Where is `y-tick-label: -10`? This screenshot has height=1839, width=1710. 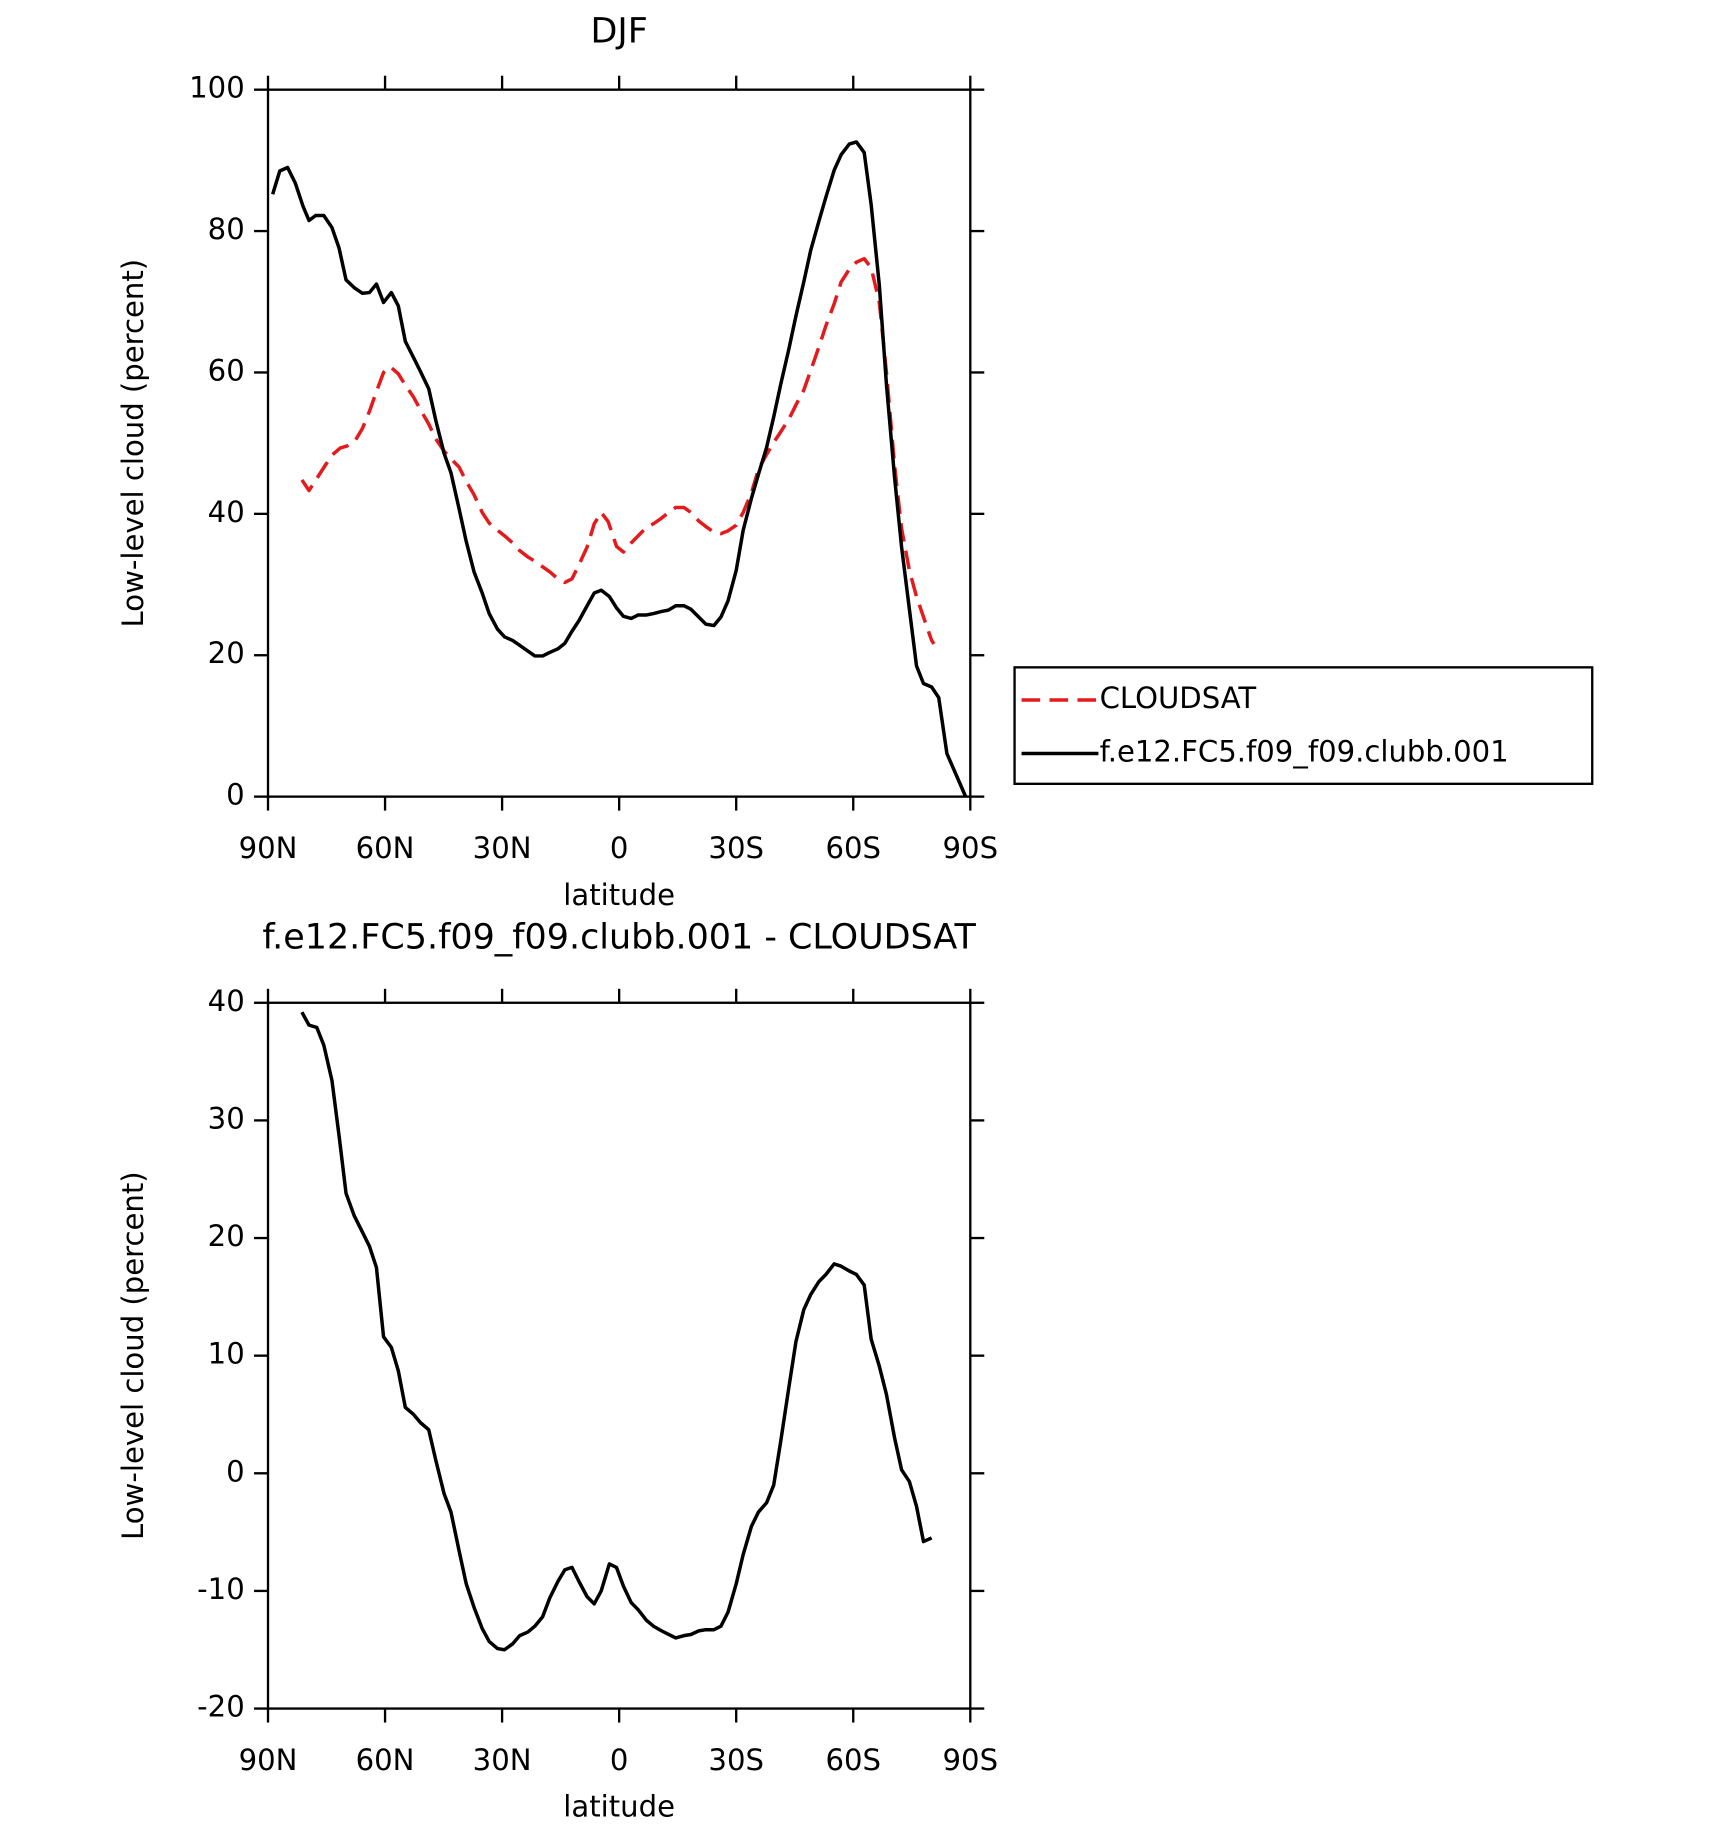 y-tick-label: -10 is located at coordinates (221, 1589).